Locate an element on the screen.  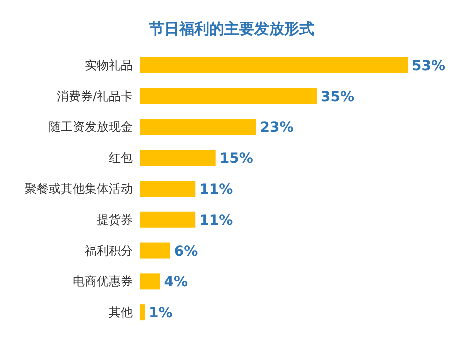
y-tick-label: 电商优惠券 is located at coordinates (103, 281).